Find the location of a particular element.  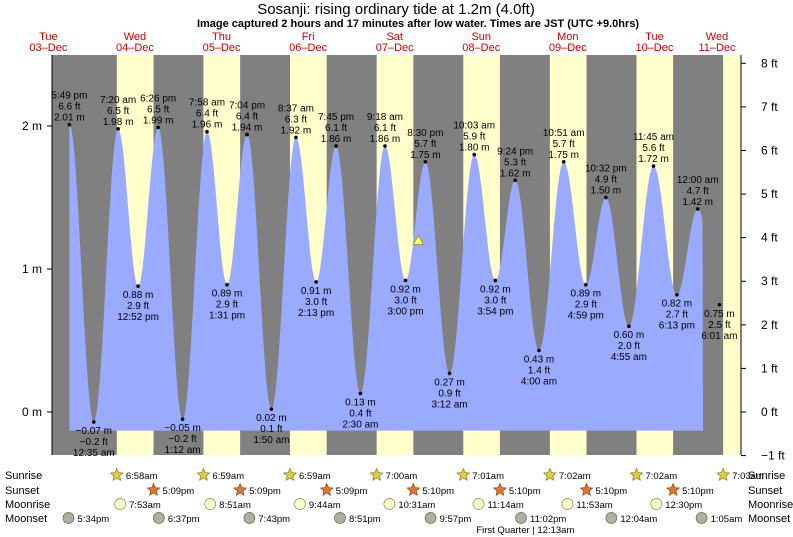

extreme-ft-label: 4.7 ft is located at coordinates (698, 191).